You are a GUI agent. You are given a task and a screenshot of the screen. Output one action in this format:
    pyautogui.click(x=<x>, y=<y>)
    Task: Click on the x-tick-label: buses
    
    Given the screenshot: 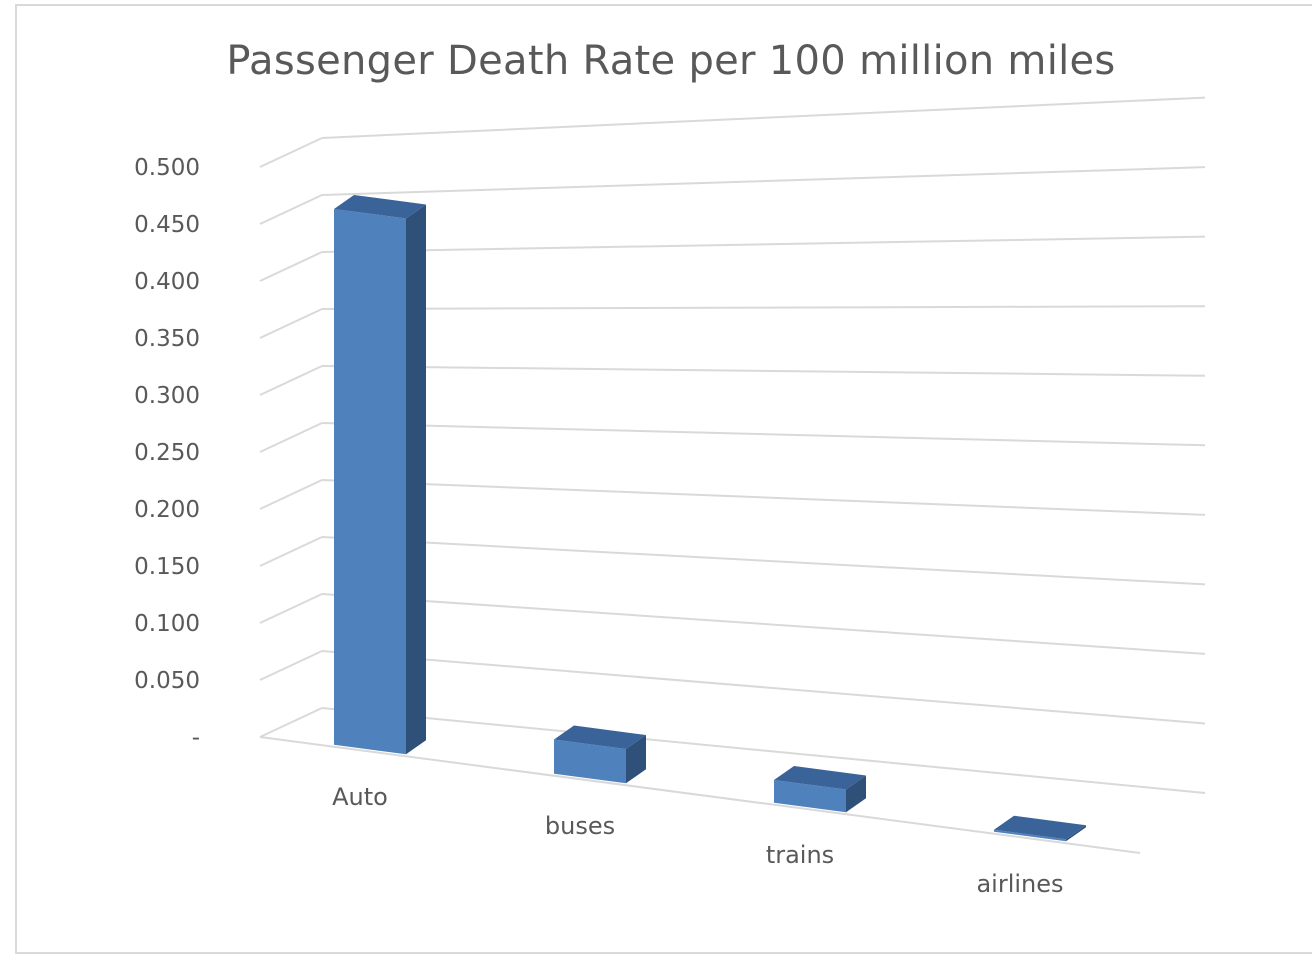 What is the action you would take?
    pyautogui.click(x=580, y=826)
    